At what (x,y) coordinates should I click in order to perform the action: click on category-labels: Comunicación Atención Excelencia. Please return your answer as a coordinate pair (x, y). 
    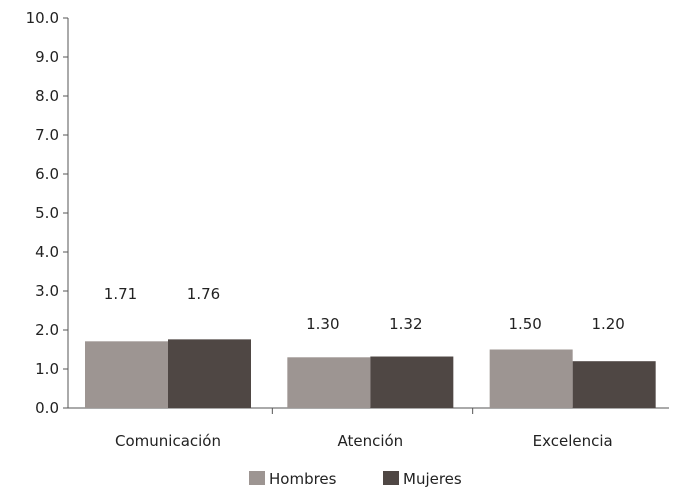
    Looking at the image, I should click on (364, 441).